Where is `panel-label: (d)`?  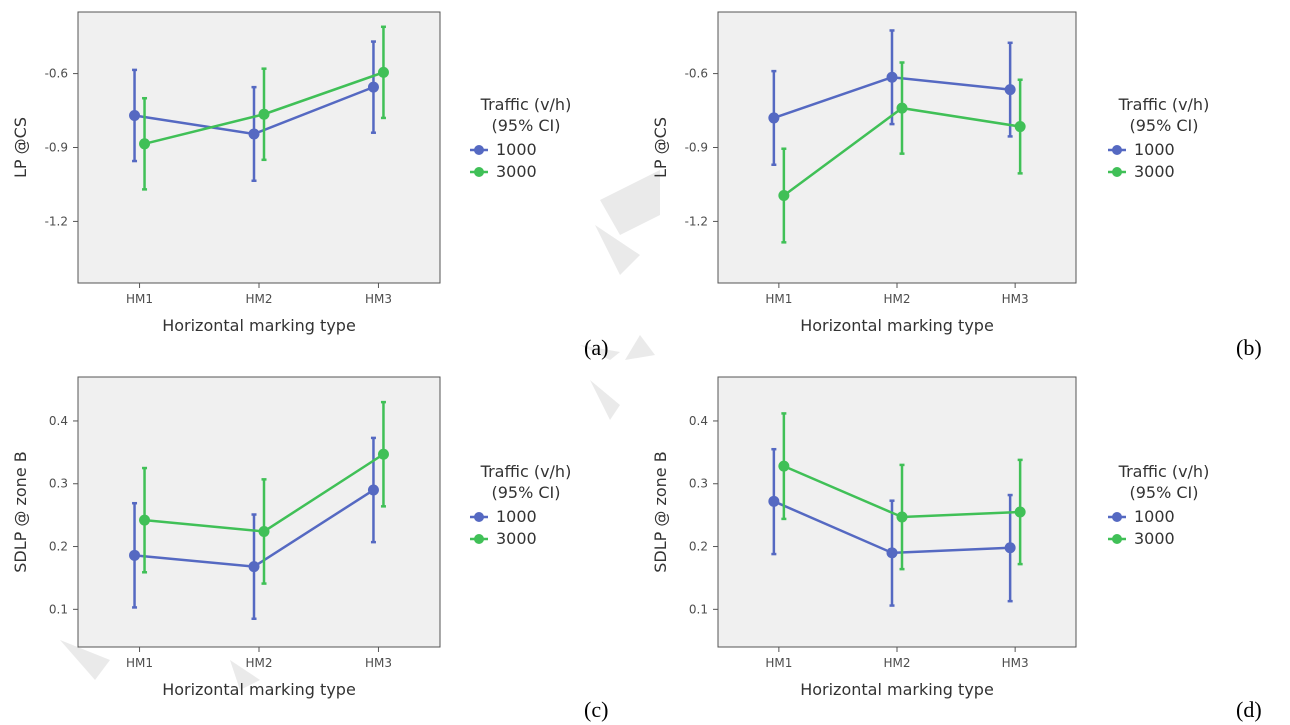
panel-label: (d) is located at coordinates (1249, 709).